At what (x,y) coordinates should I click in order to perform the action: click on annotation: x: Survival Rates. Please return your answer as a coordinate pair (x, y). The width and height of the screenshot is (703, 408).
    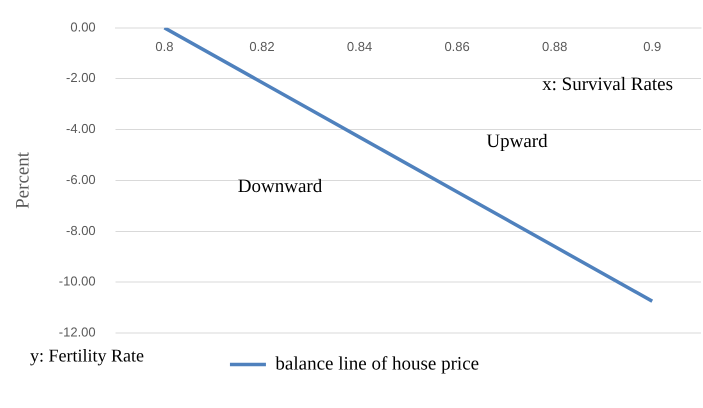
    Looking at the image, I should click on (607, 84).